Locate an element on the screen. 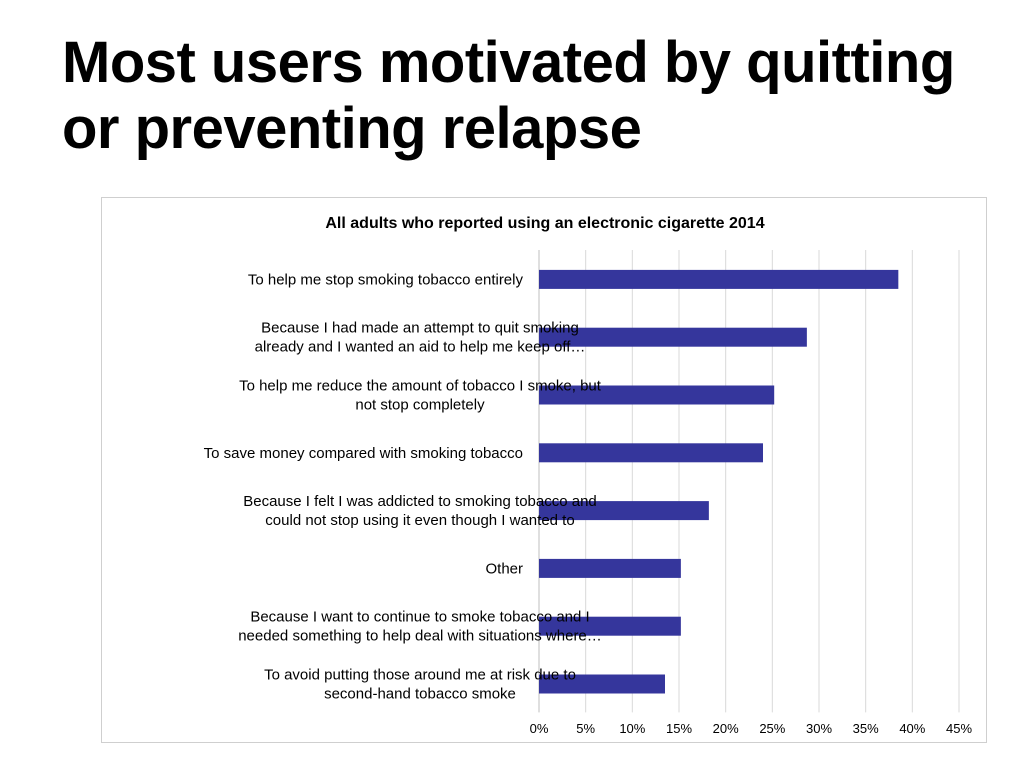 Image resolution: width=1024 pixels, height=768 pixels. x-tick-label: 35% is located at coordinates (866, 728).